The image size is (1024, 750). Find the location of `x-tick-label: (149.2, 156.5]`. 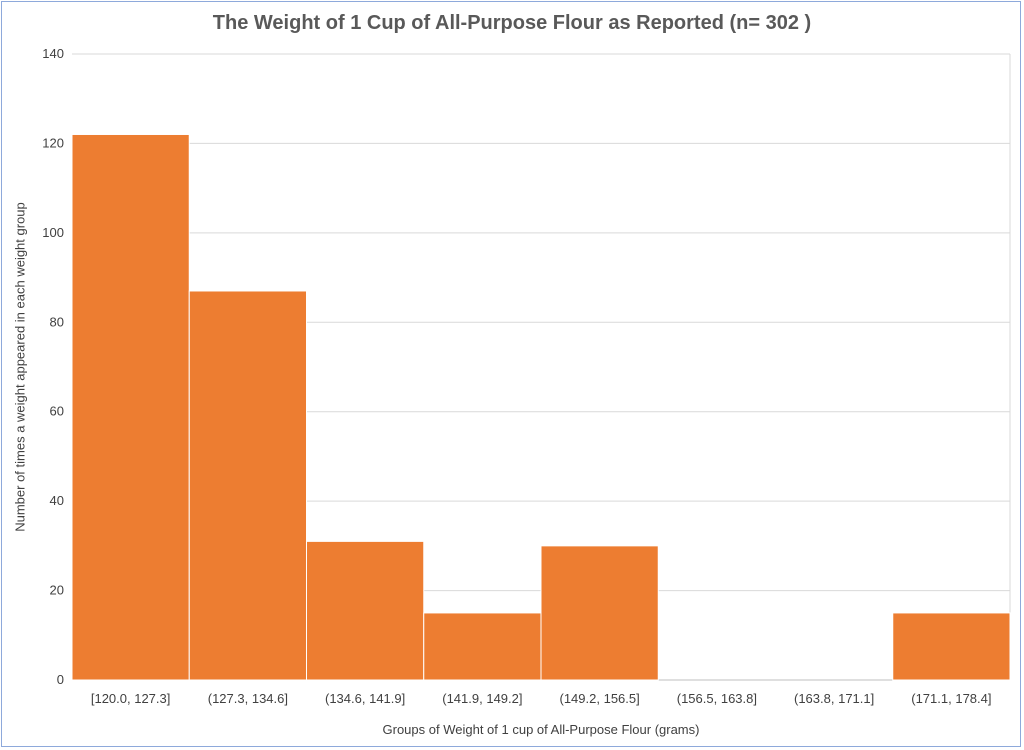

x-tick-label: (149.2, 156.5] is located at coordinates (600, 698).